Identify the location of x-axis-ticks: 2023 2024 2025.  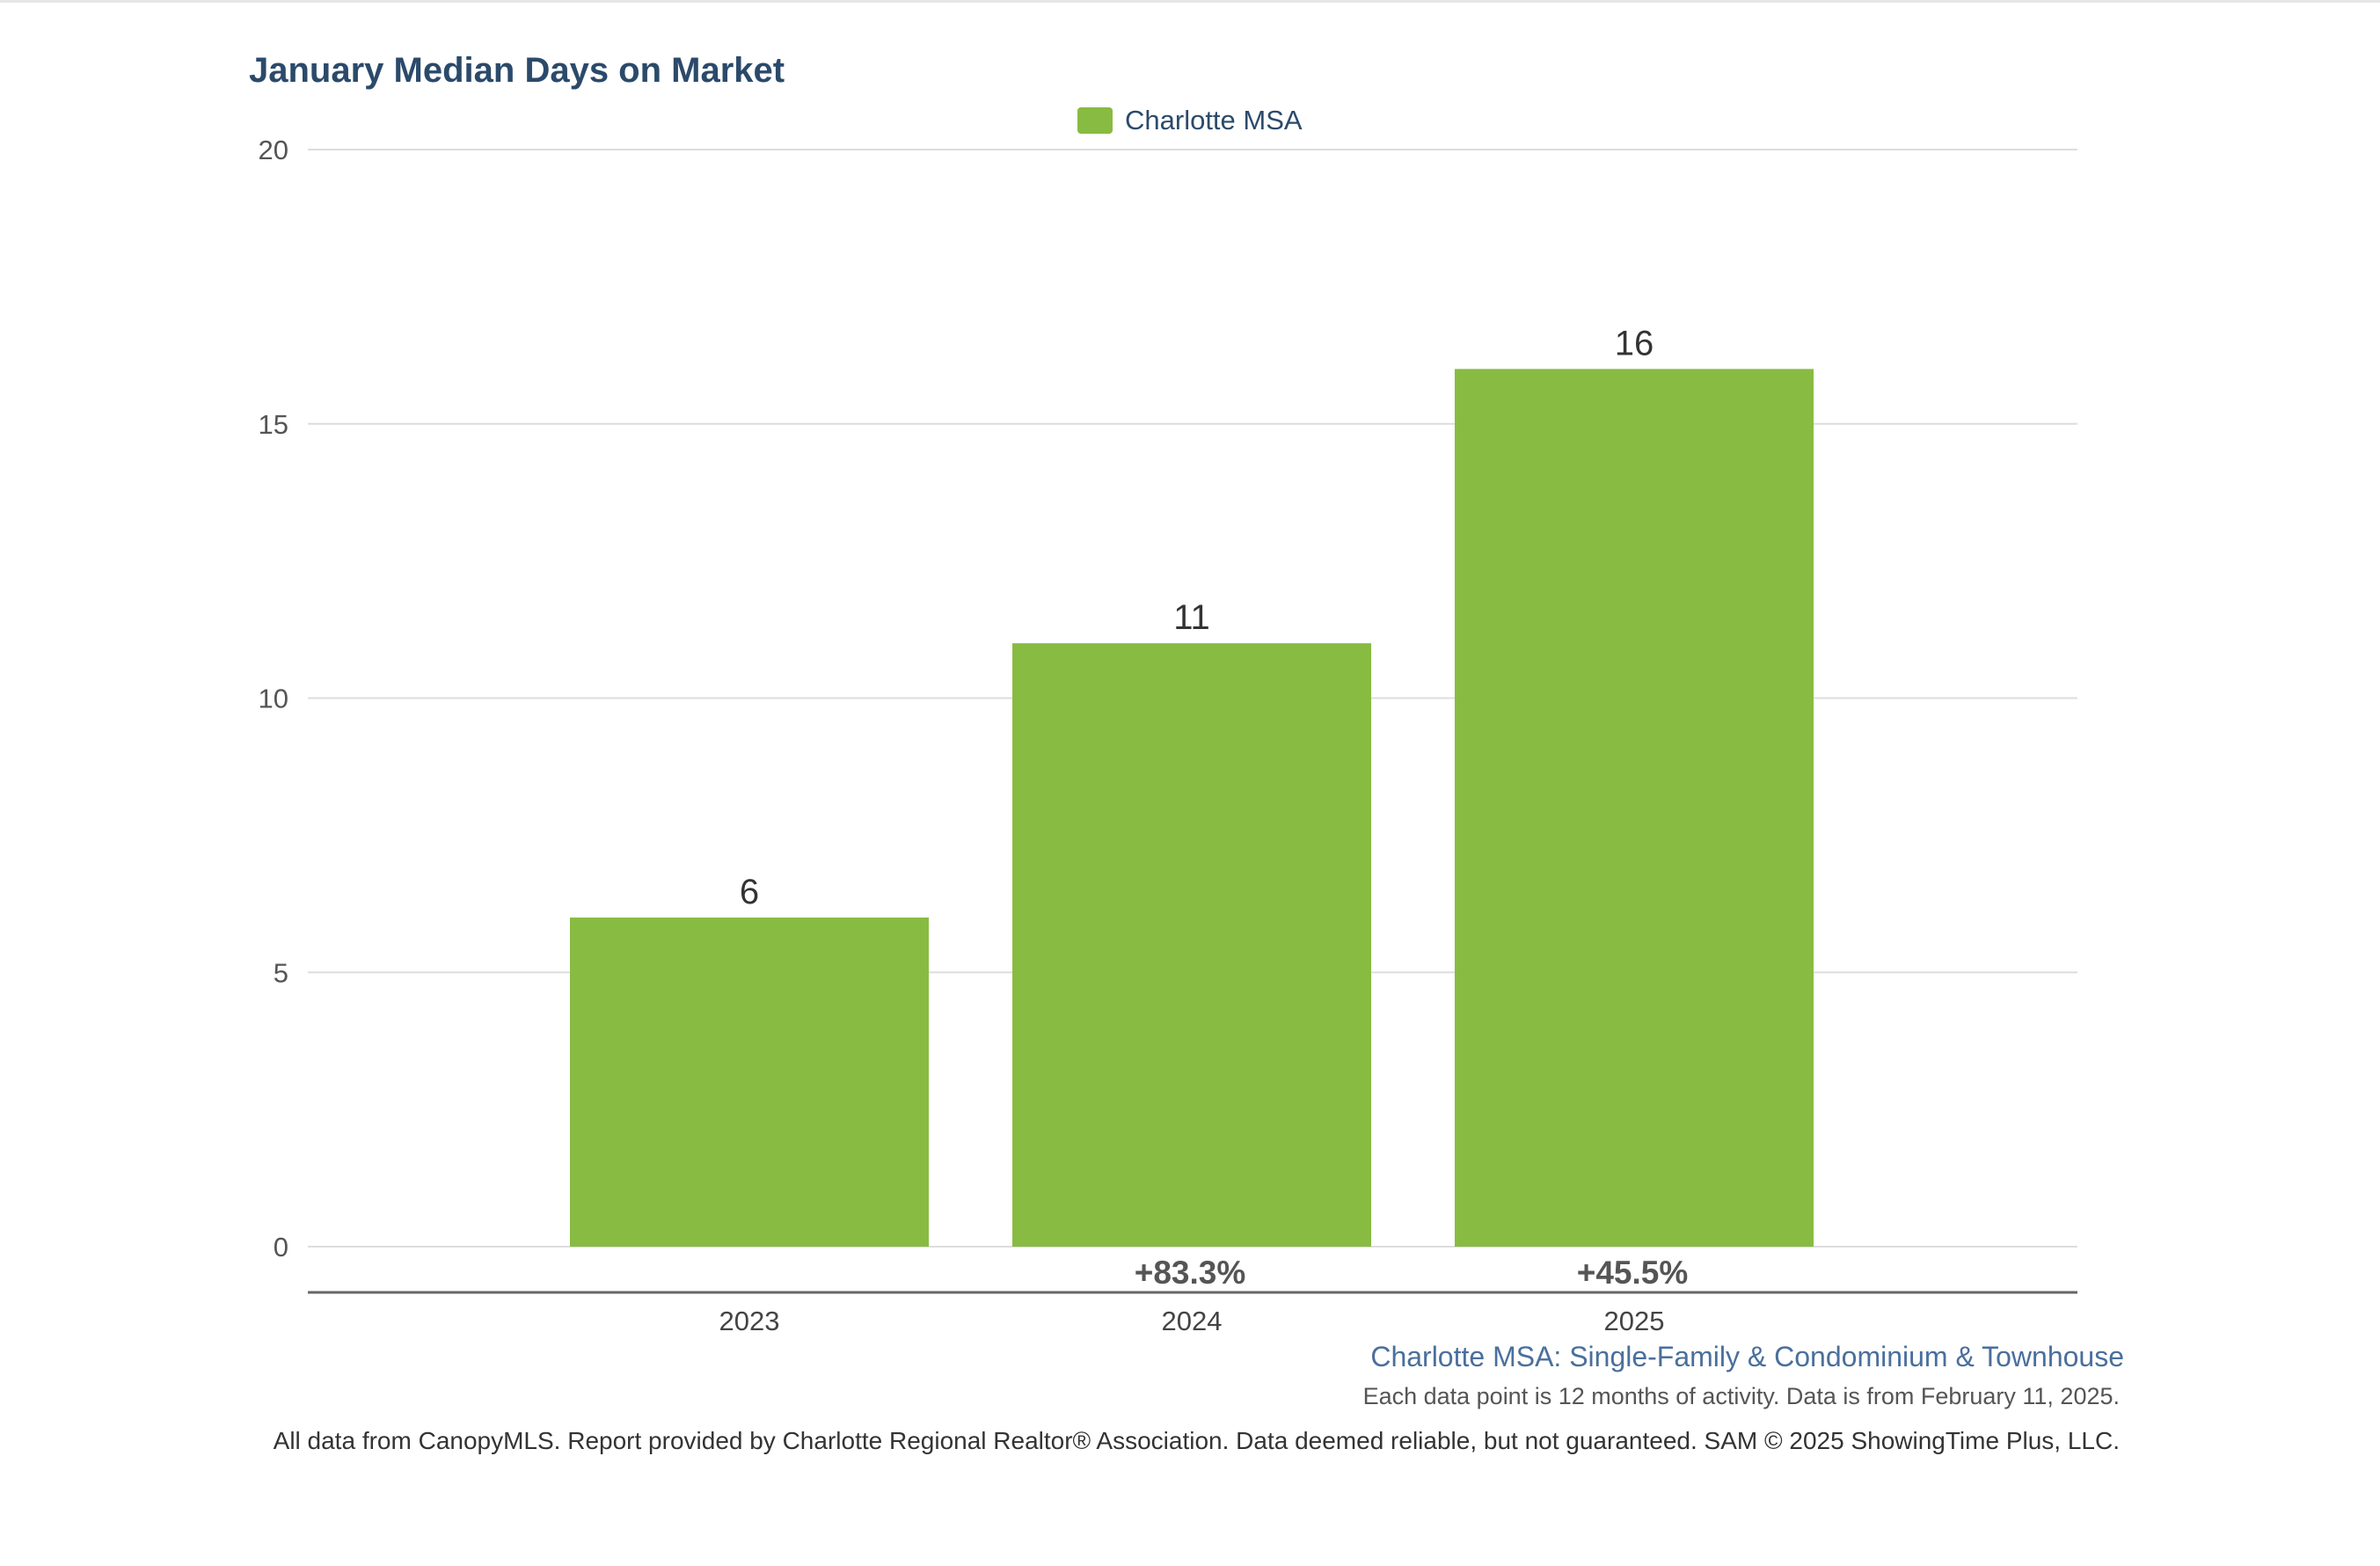
(1192, 1321).